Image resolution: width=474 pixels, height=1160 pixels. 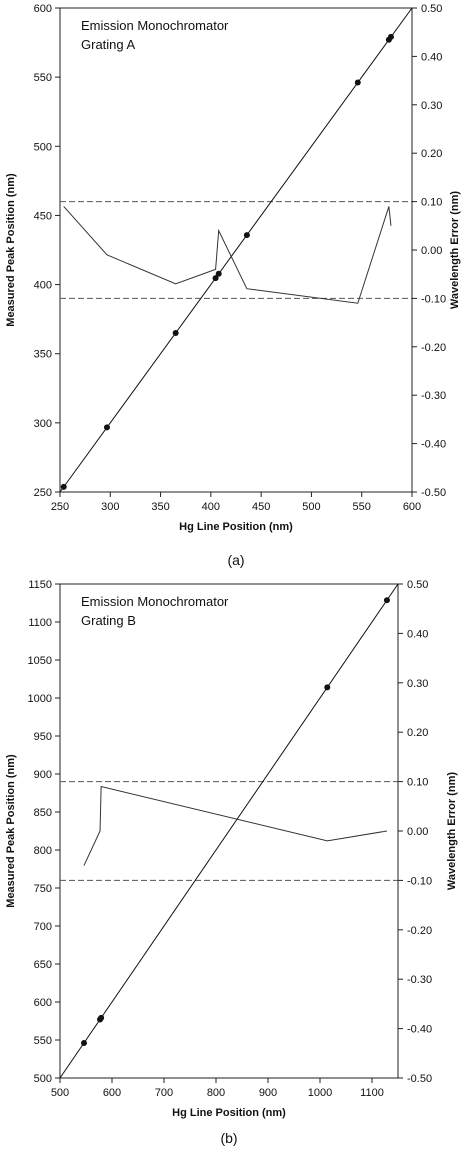 I want to click on y-tick-label: 950, so click(x=43, y=737).